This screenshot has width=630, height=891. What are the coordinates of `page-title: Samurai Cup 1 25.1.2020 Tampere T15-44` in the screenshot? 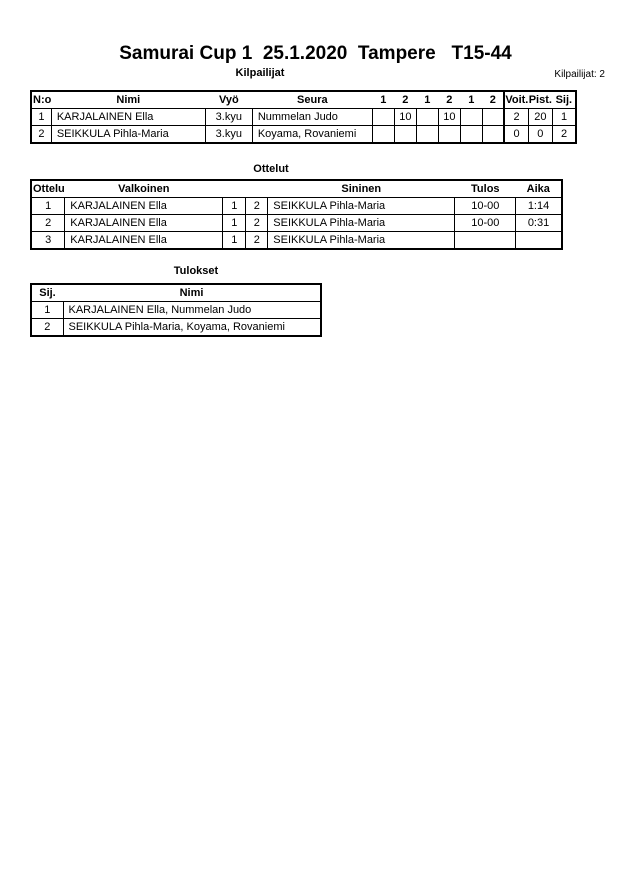 It's located at (315, 53).